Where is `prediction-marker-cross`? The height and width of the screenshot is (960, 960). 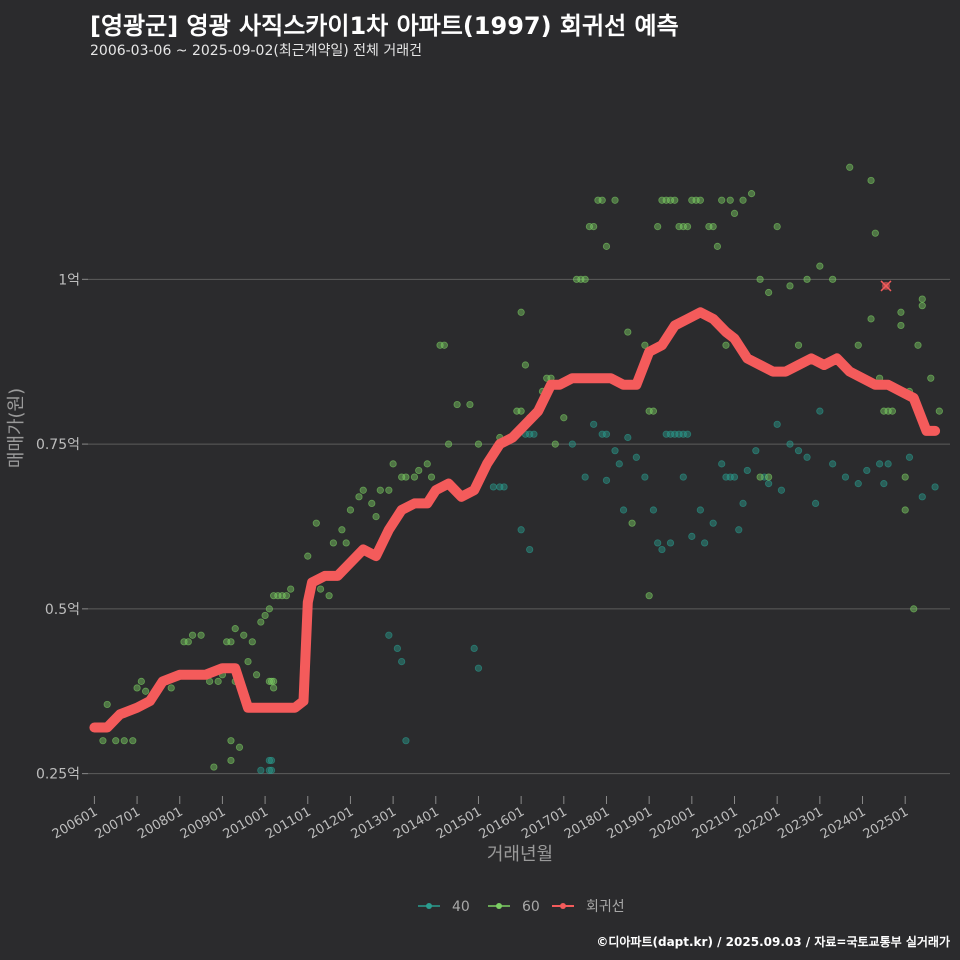 prediction-marker-cross is located at coordinates (886, 286).